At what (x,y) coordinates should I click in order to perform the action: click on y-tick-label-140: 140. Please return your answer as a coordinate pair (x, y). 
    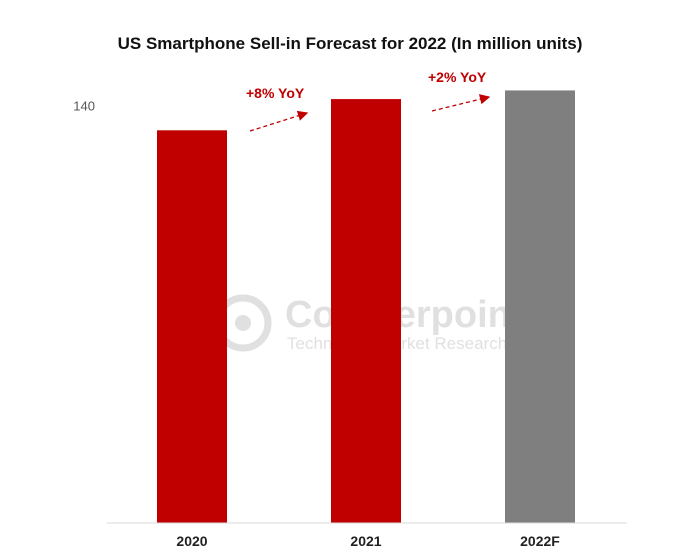
    Looking at the image, I should click on (84, 106).